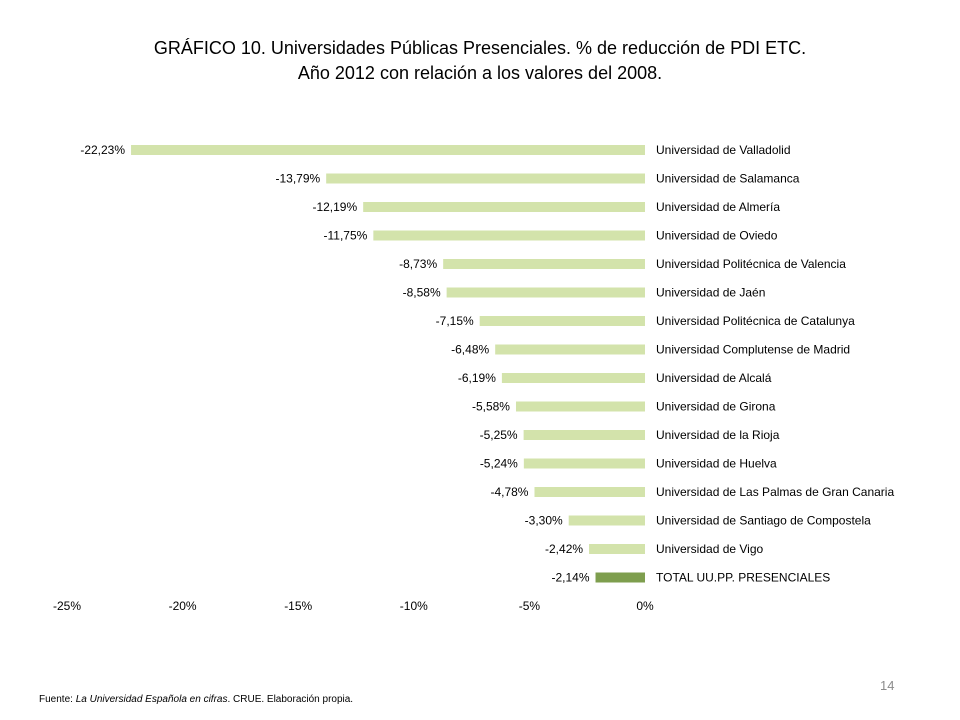  I want to click on x-tick-label: -10%, so click(414, 606).